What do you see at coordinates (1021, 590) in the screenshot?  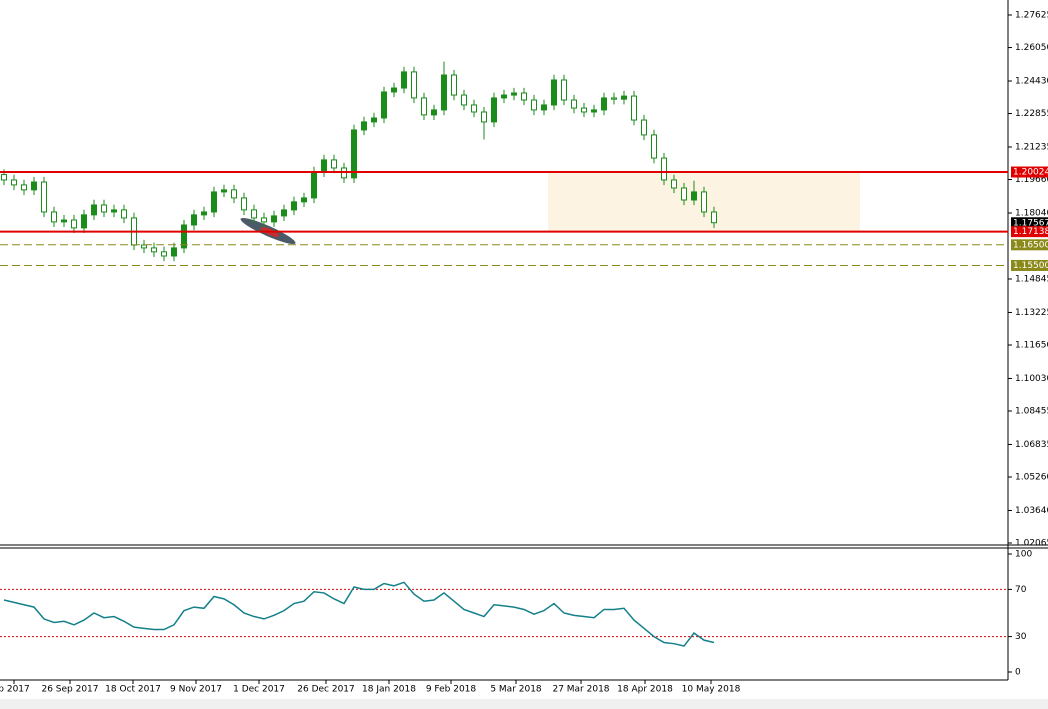 I see `y-tick-label: 70` at bounding box center [1021, 590].